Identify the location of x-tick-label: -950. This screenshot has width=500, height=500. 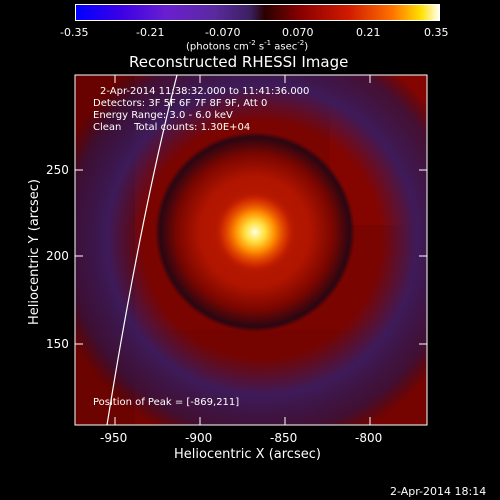
(114, 438).